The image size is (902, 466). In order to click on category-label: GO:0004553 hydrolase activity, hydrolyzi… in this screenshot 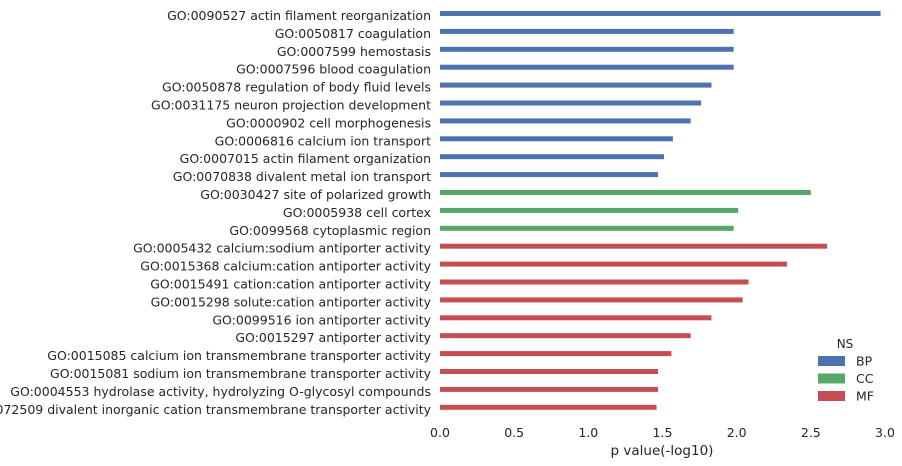, I will do `click(220, 391)`.